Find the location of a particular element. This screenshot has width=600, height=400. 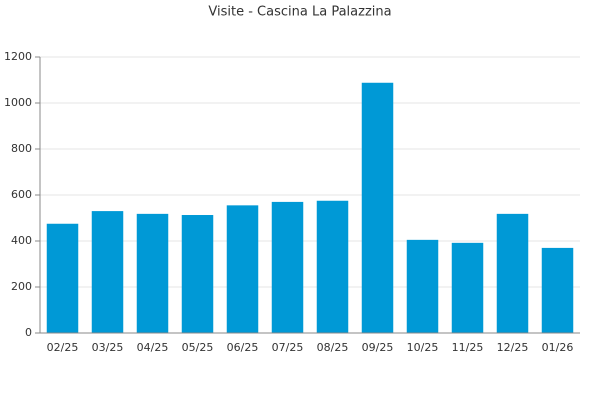

y-tick-label: 1200 is located at coordinates (18, 56).